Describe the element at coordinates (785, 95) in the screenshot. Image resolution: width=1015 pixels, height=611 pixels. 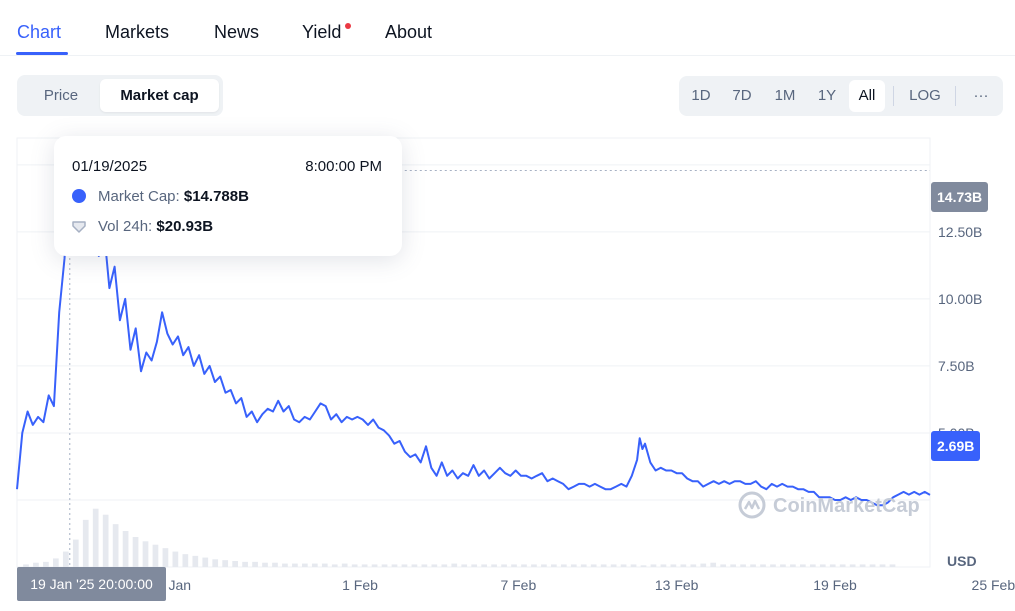
I see `range-1m-button: 1M` at that location.